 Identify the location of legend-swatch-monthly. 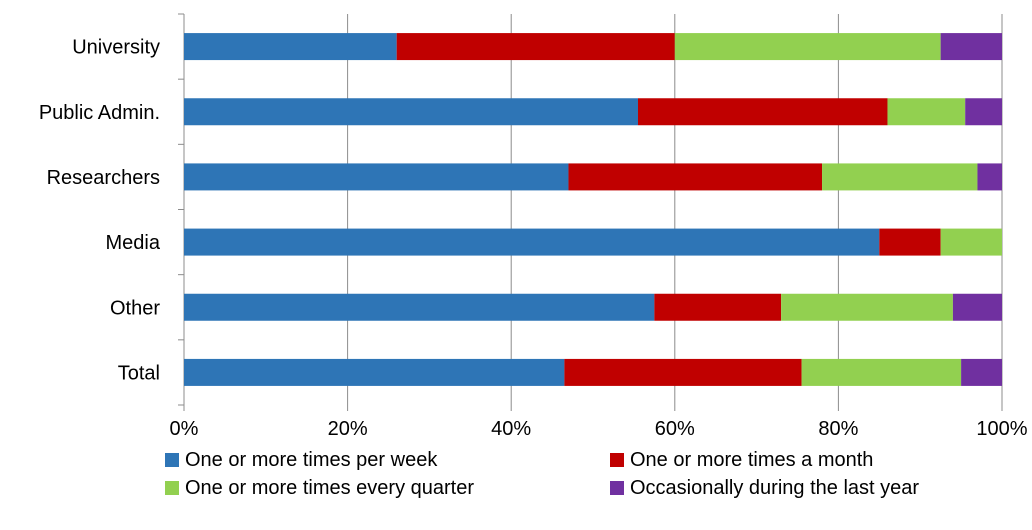
(617, 460).